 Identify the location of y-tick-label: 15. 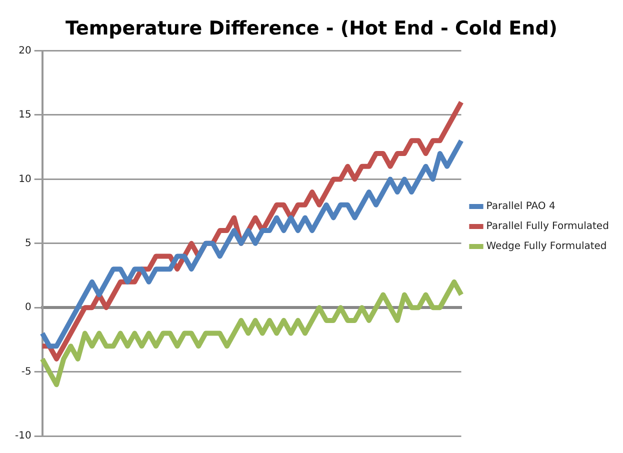
(25, 115).